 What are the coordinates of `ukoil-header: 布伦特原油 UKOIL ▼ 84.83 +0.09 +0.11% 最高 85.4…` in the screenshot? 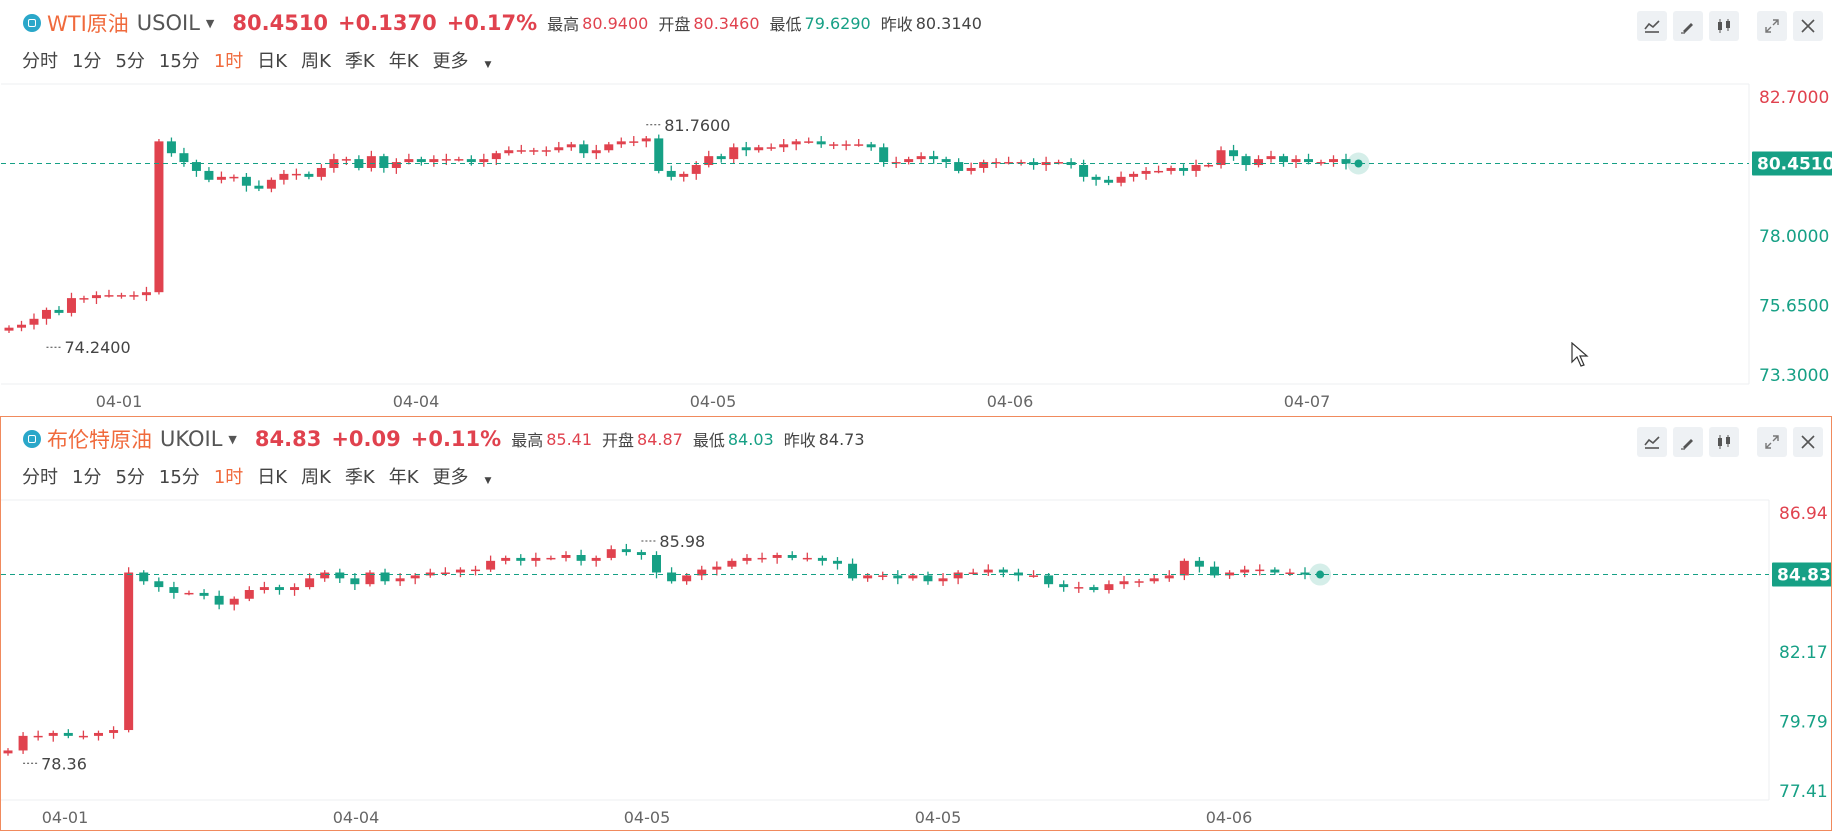 It's located at (444, 439).